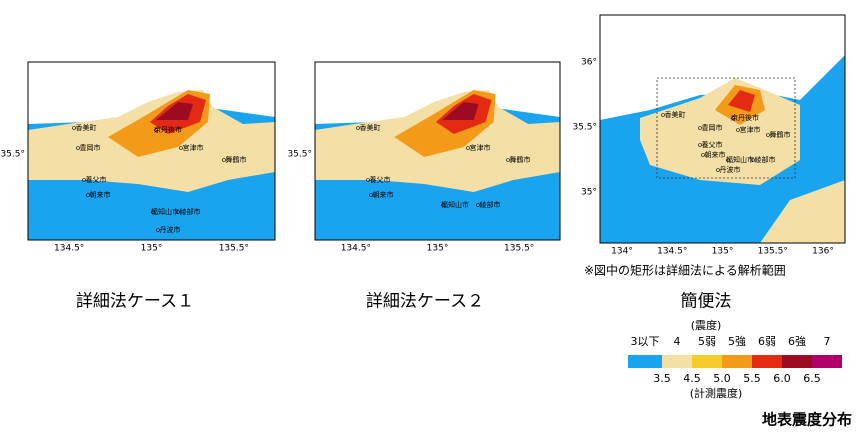 Image resolution: width=864 pixels, height=440 pixels. I want to click on y-tick-label: 35°, so click(589, 193).